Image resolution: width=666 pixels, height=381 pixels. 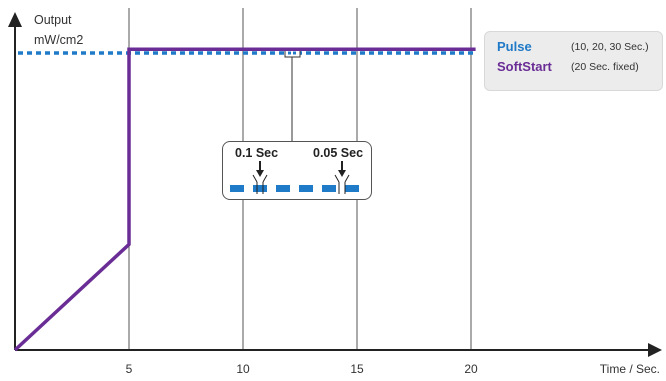 What do you see at coordinates (294, 177) in the screenshot?
I see `callout-svg` at bounding box center [294, 177].